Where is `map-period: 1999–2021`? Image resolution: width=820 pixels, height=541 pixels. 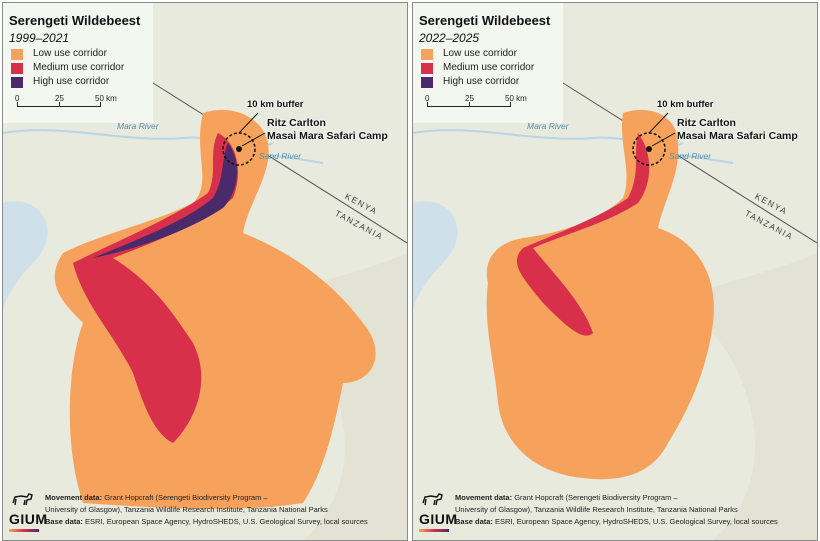 map-period: 1999–2021 is located at coordinates (39, 38).